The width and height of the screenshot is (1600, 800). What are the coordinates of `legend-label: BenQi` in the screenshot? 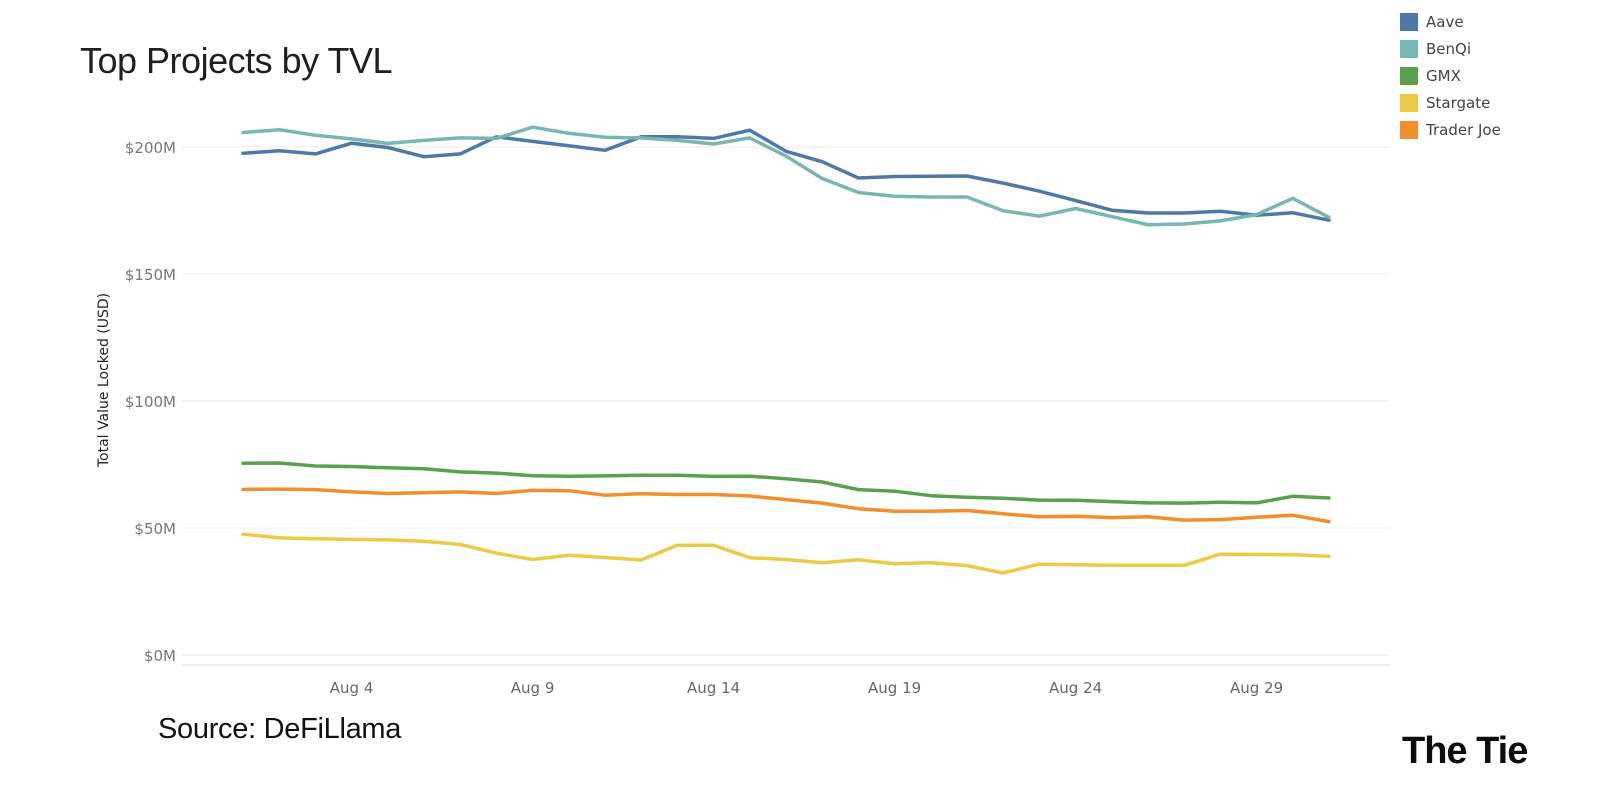 It's located at (1448, 48).